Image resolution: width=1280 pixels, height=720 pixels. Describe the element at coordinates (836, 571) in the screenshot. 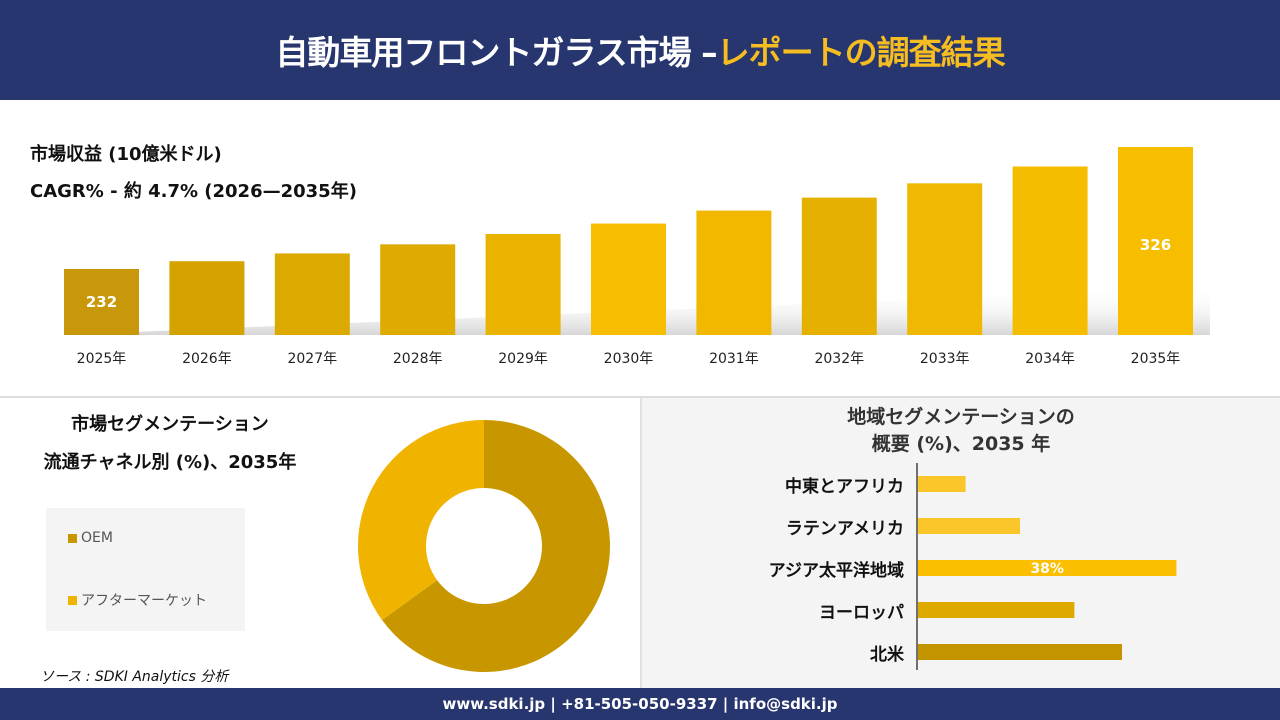

I see `region-label: アジア太平洋地域` at that location.